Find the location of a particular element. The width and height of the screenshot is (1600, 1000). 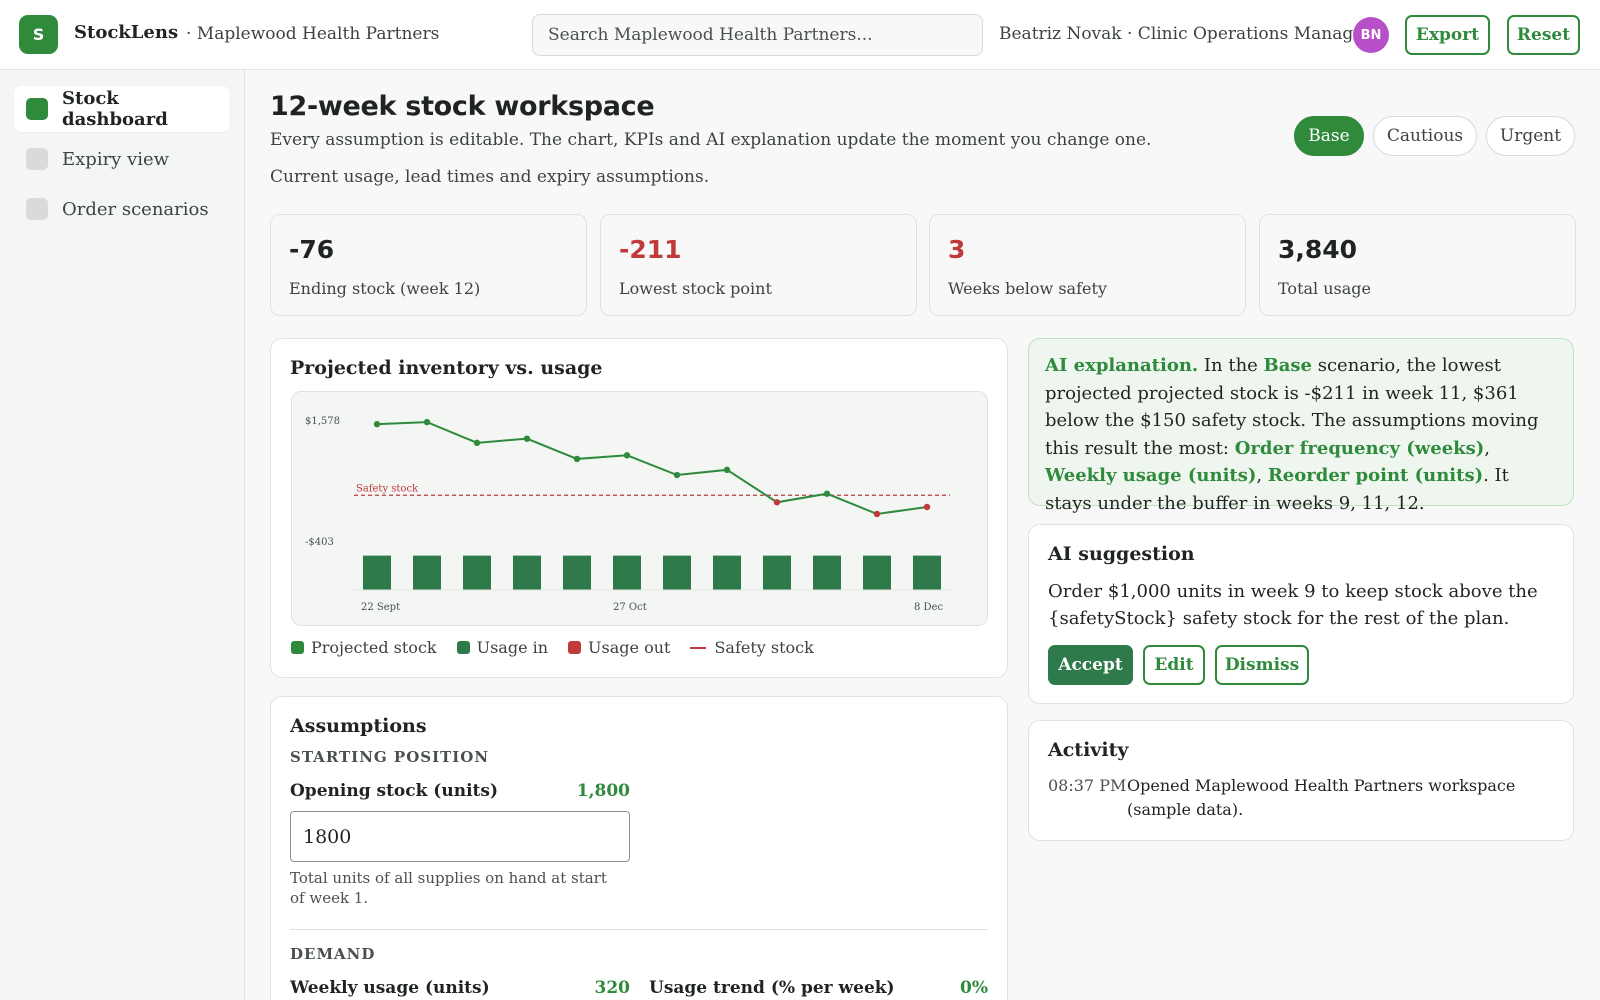

sidebar-item-label: Stock dashboard is located at coordinates (115, 109).